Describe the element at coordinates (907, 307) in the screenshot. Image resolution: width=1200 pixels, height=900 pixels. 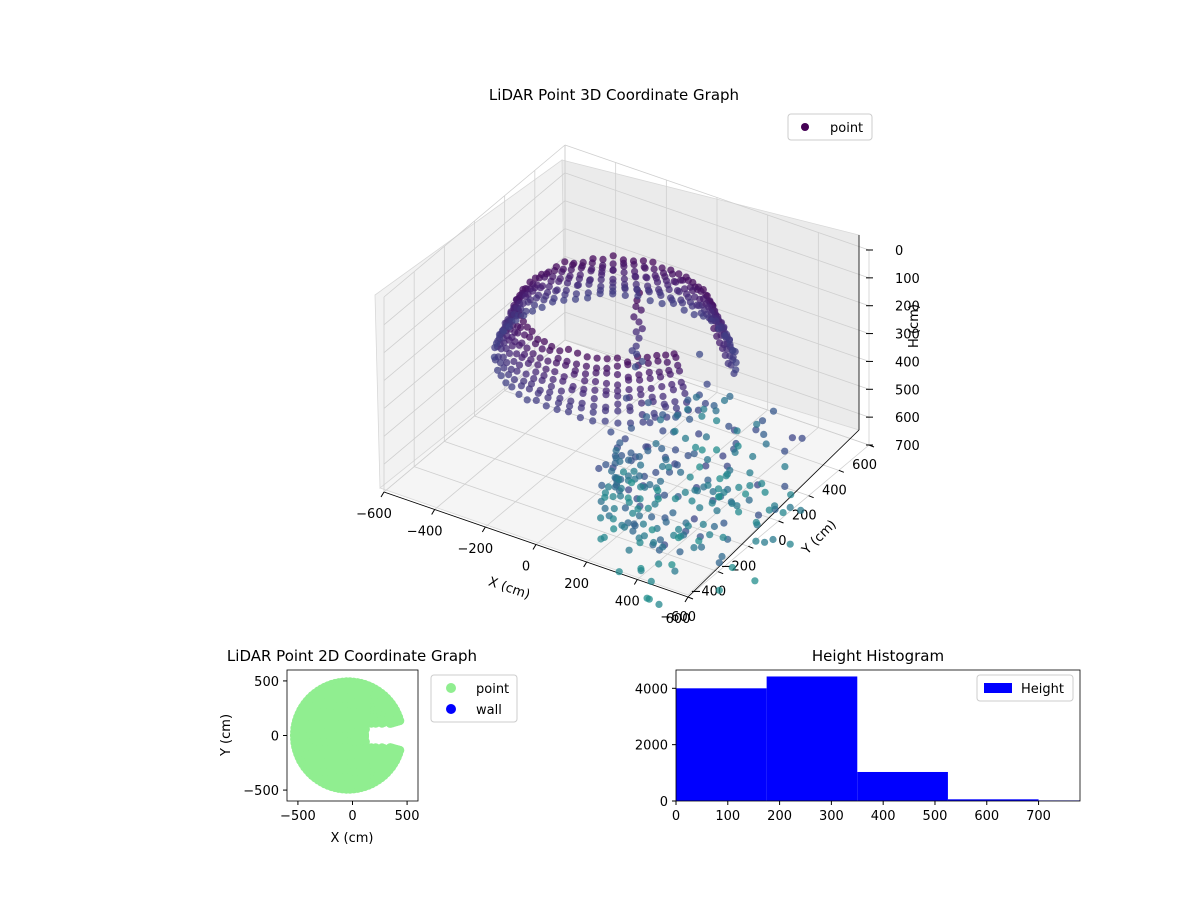
I see `z-tick-label-3d: 200` at that location.